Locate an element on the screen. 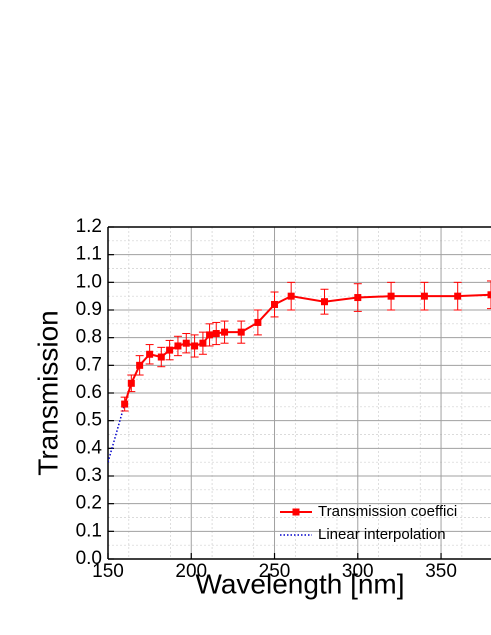  legend-label-transmission: Transmission coeffici is located at coordinates (387, 511).